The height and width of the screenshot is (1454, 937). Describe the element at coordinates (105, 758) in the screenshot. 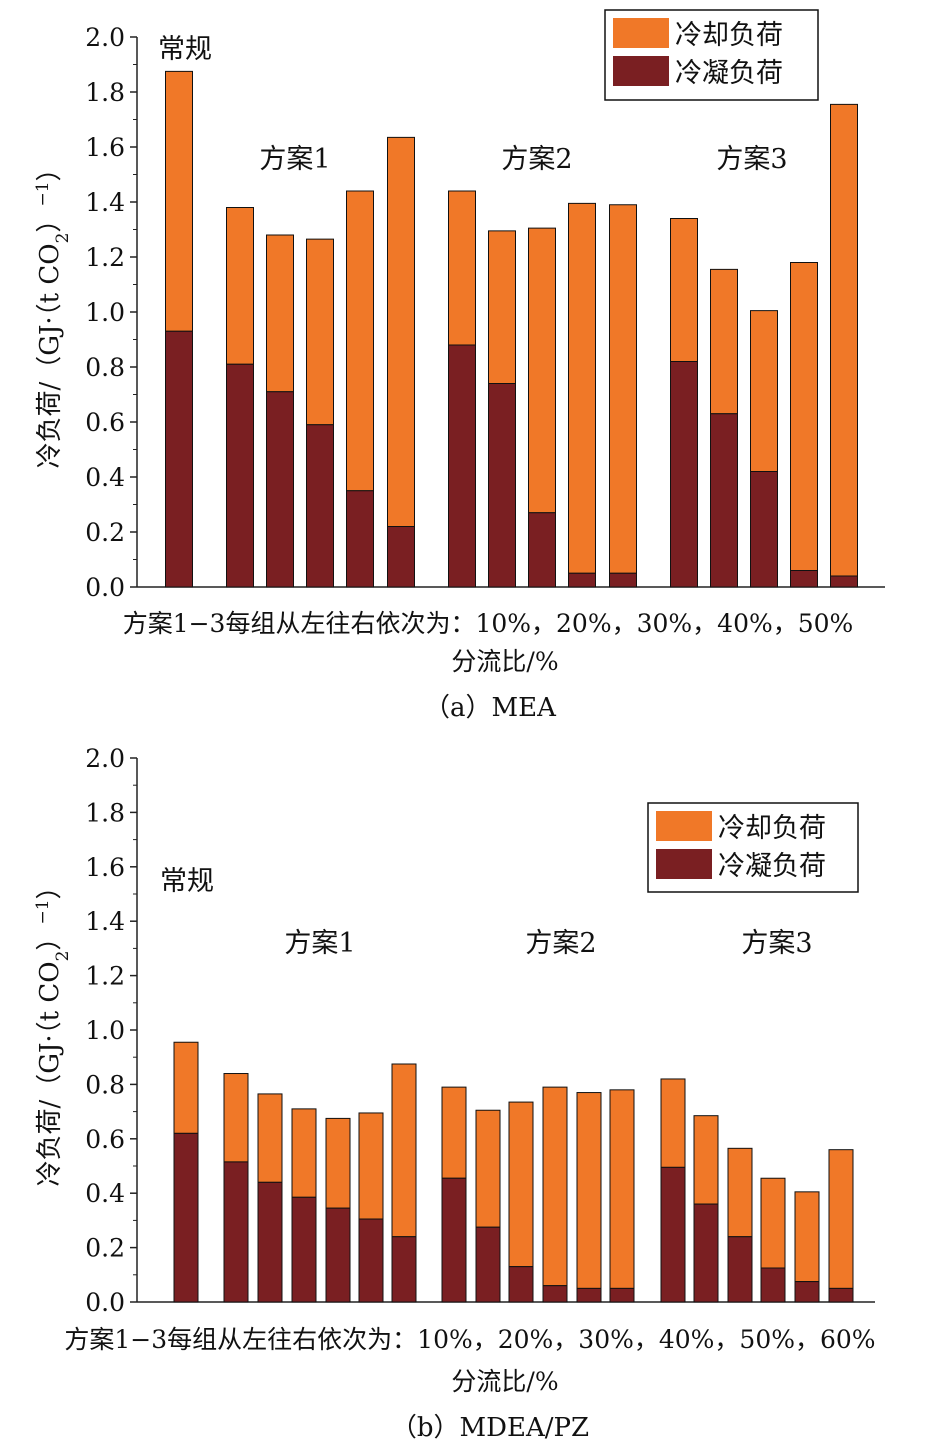

I see `y-tick-label: 2.0` at that location.